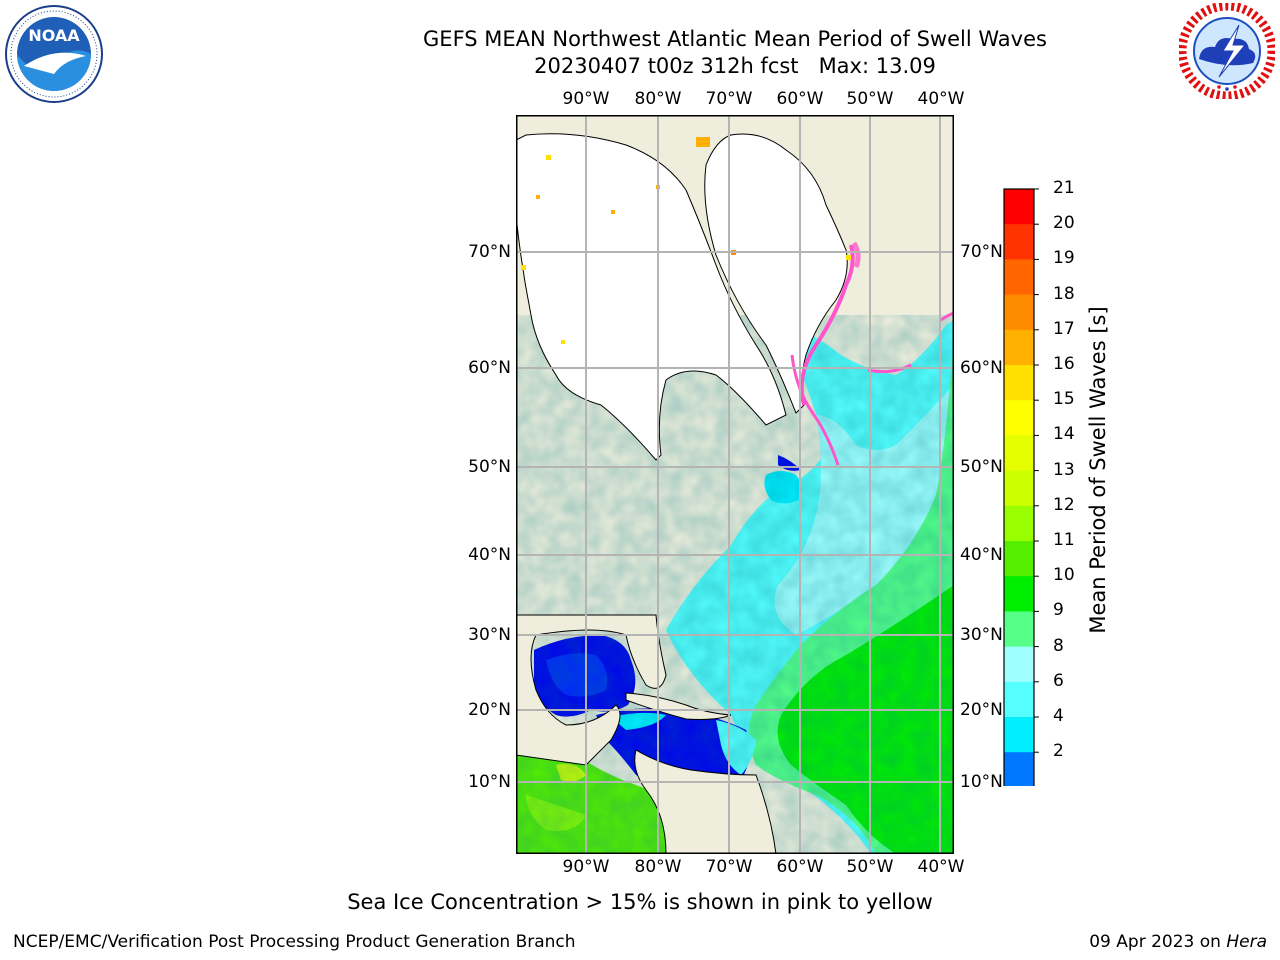  I want to click on lon-label-top-70w: 70°W, so click(729, 99).